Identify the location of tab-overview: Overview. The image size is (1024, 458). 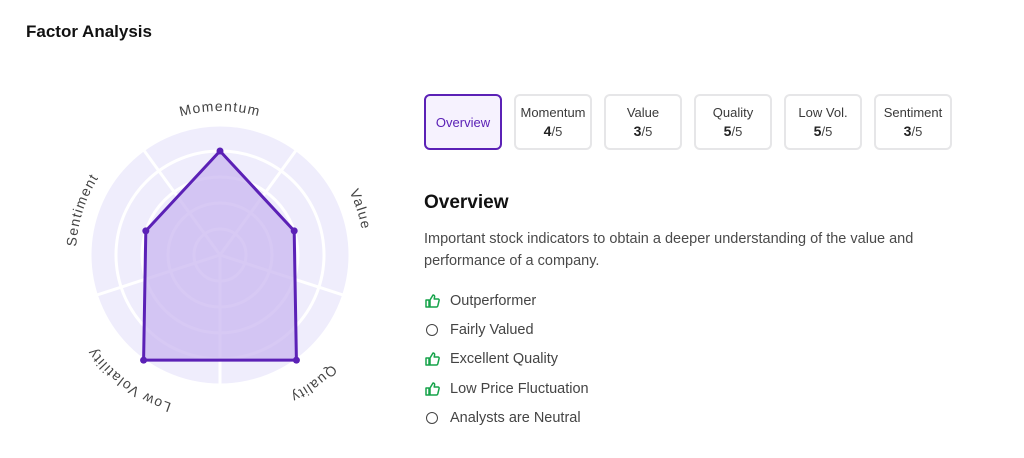
(463, 122).